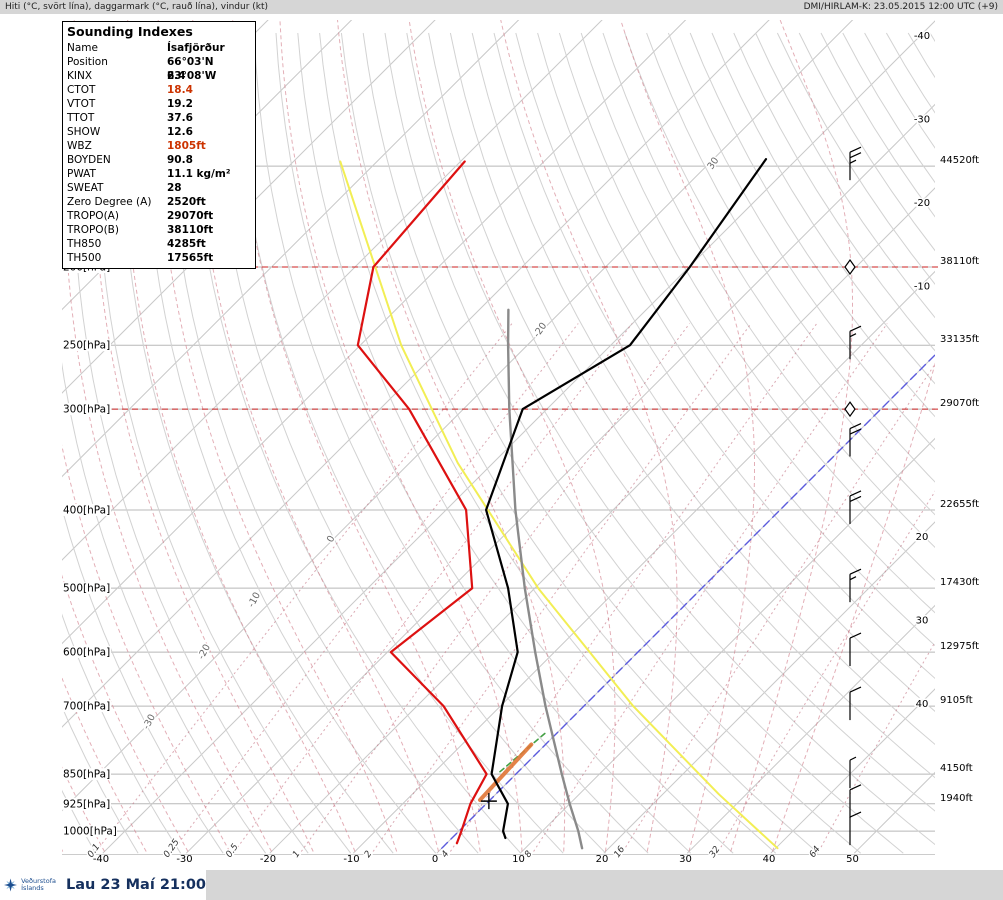 This screenshot has width=1003, height=900. Describe the element at coordinates (90, 832) in the screenshot. I see `pressure-axis-label: 1000[hPa]` at that location.